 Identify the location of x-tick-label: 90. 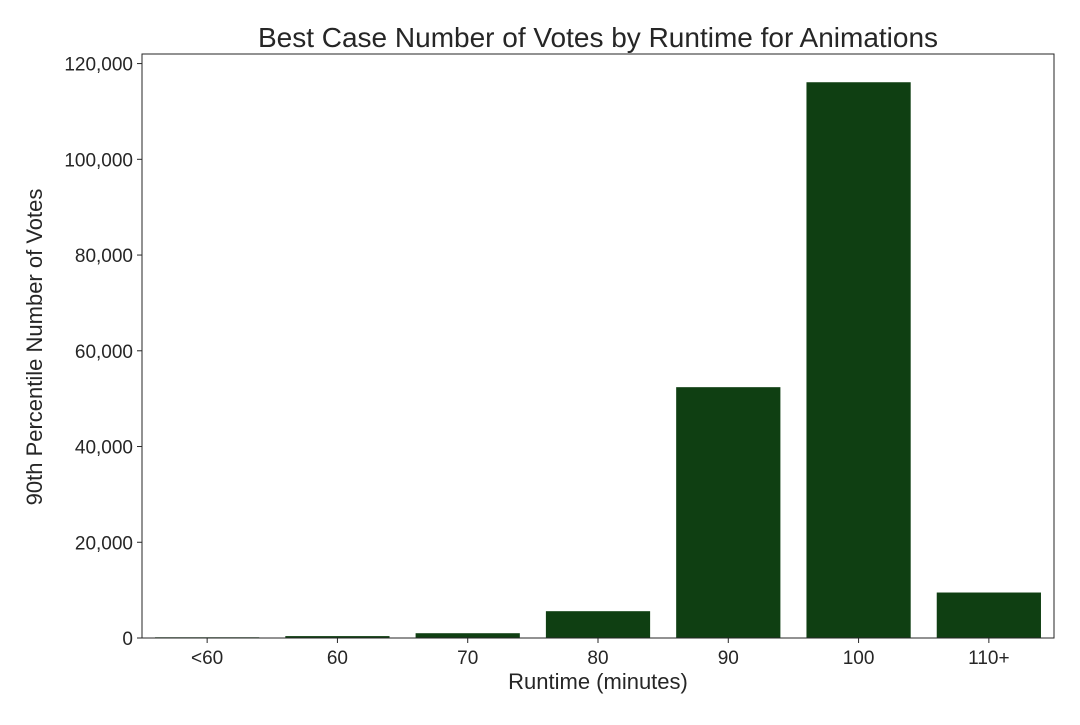
(728, 658).